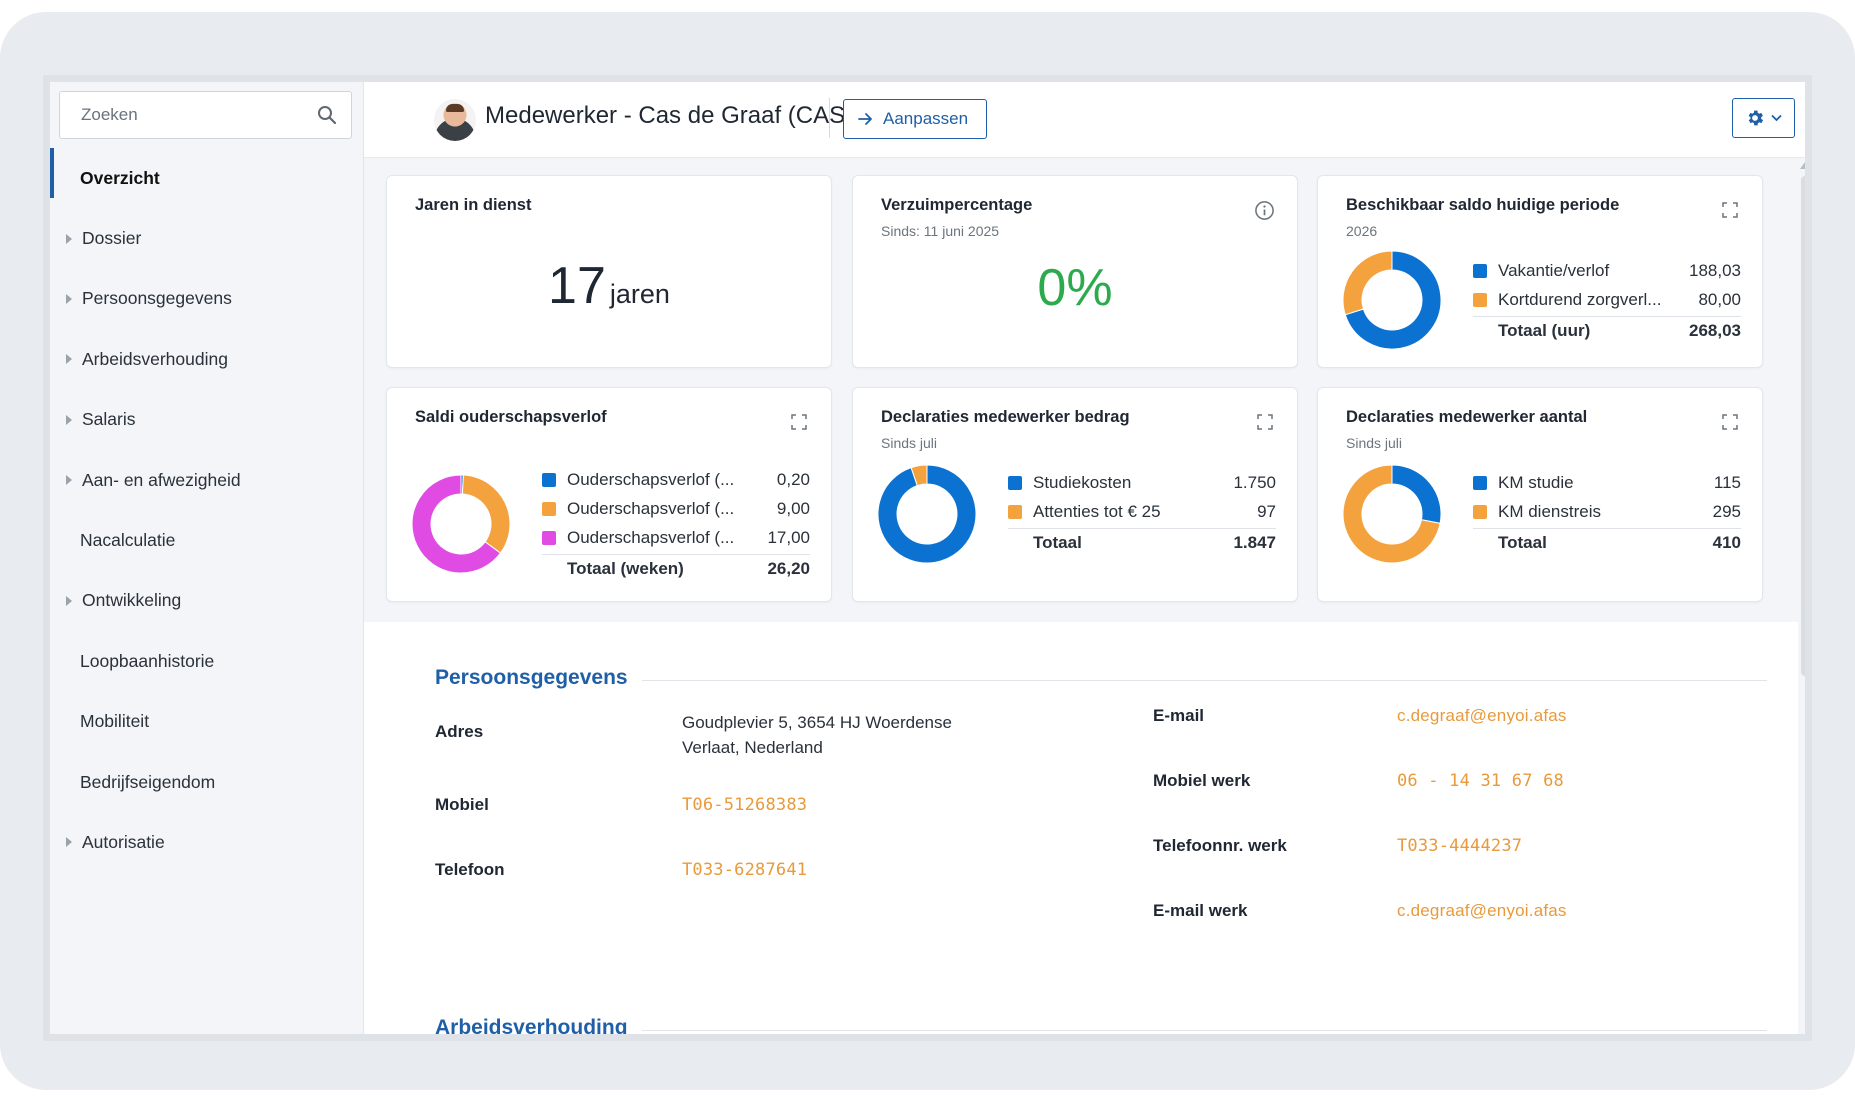  Describe the element at coordinates (1607, 511) in the screenshot. I see `legend-item: KM dienstreis 295` at that location.